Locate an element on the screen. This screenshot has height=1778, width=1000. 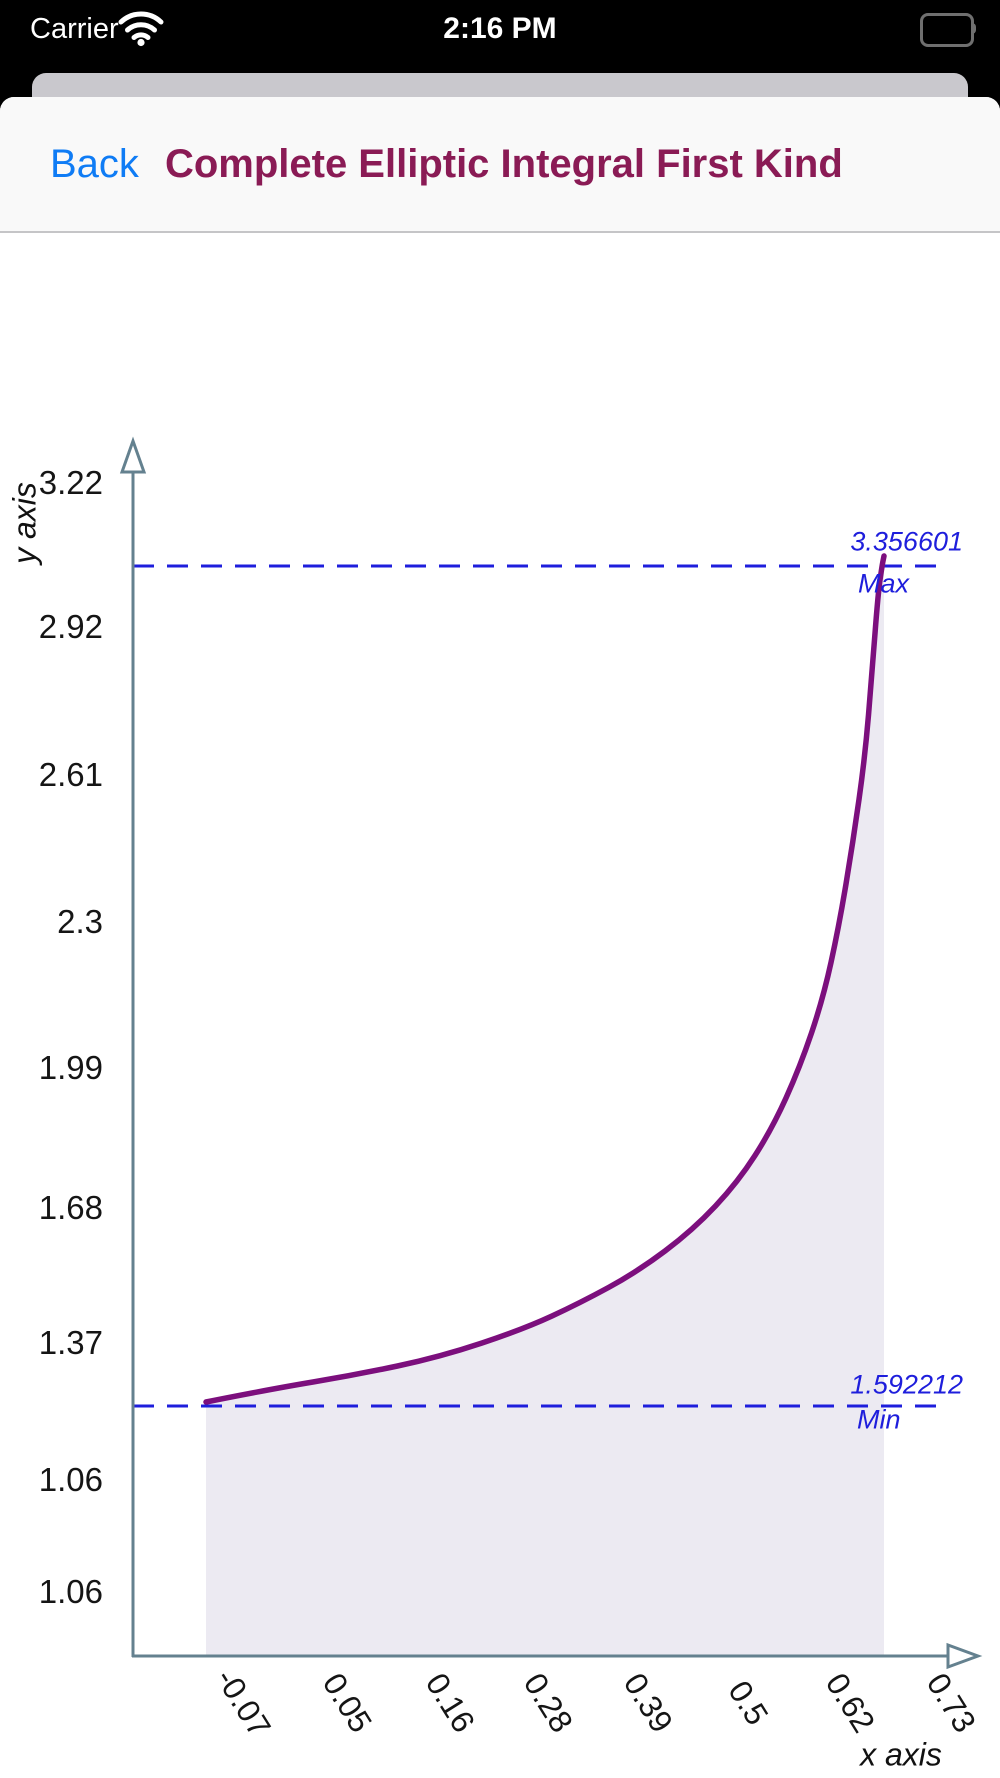
battery-icon is located at coordinates (949, 30).